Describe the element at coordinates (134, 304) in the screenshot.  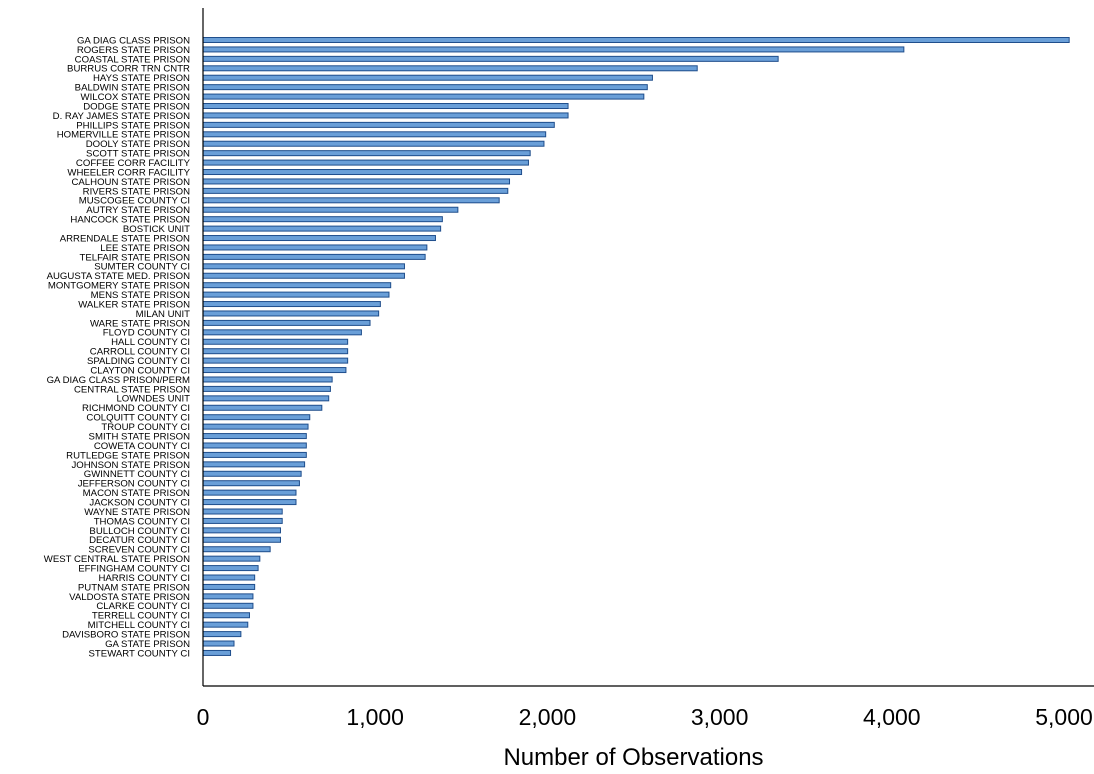
I see `category-label: WALKER STATE PRISON` at that location.